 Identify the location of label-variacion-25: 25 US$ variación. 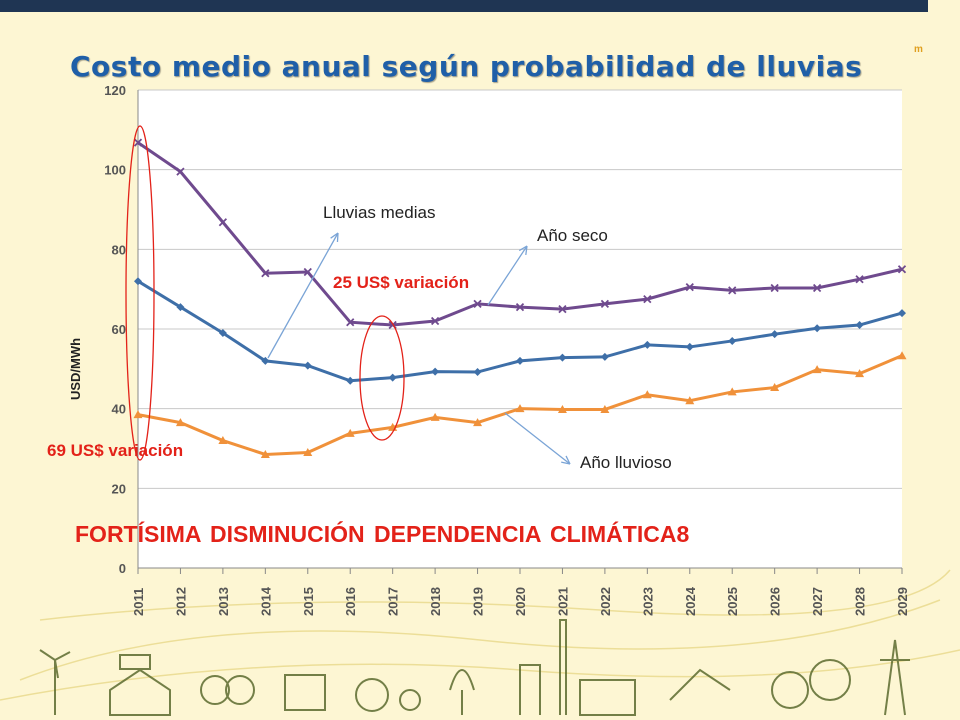
(401, 282).